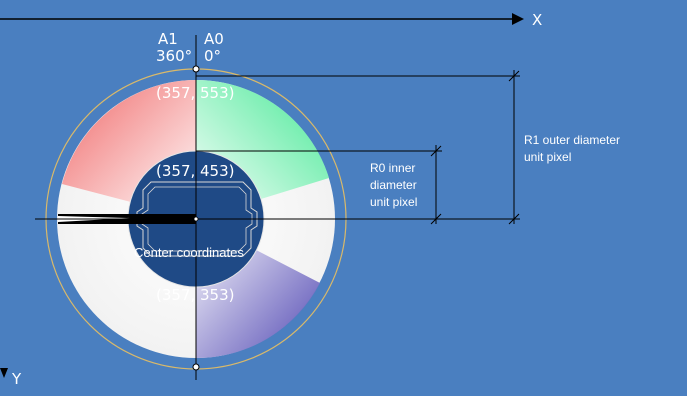 This screenshot has width=687, height=396. I want to click on r0-label-line2: diameter, so click(393, 185).